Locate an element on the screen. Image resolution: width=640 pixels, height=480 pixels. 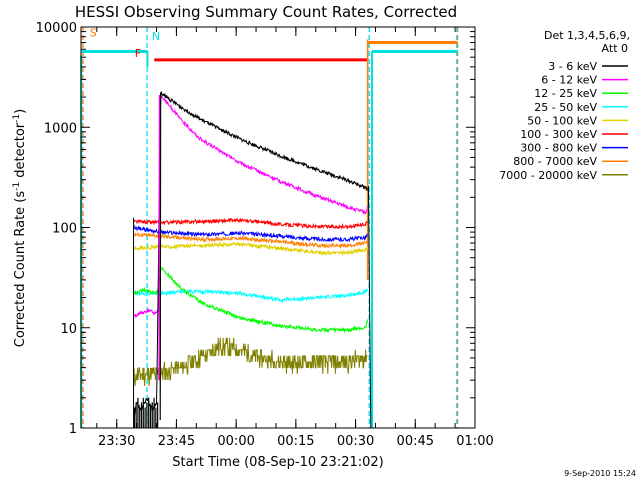
y-tick-label: 10 is located at coordinates (68, 329).